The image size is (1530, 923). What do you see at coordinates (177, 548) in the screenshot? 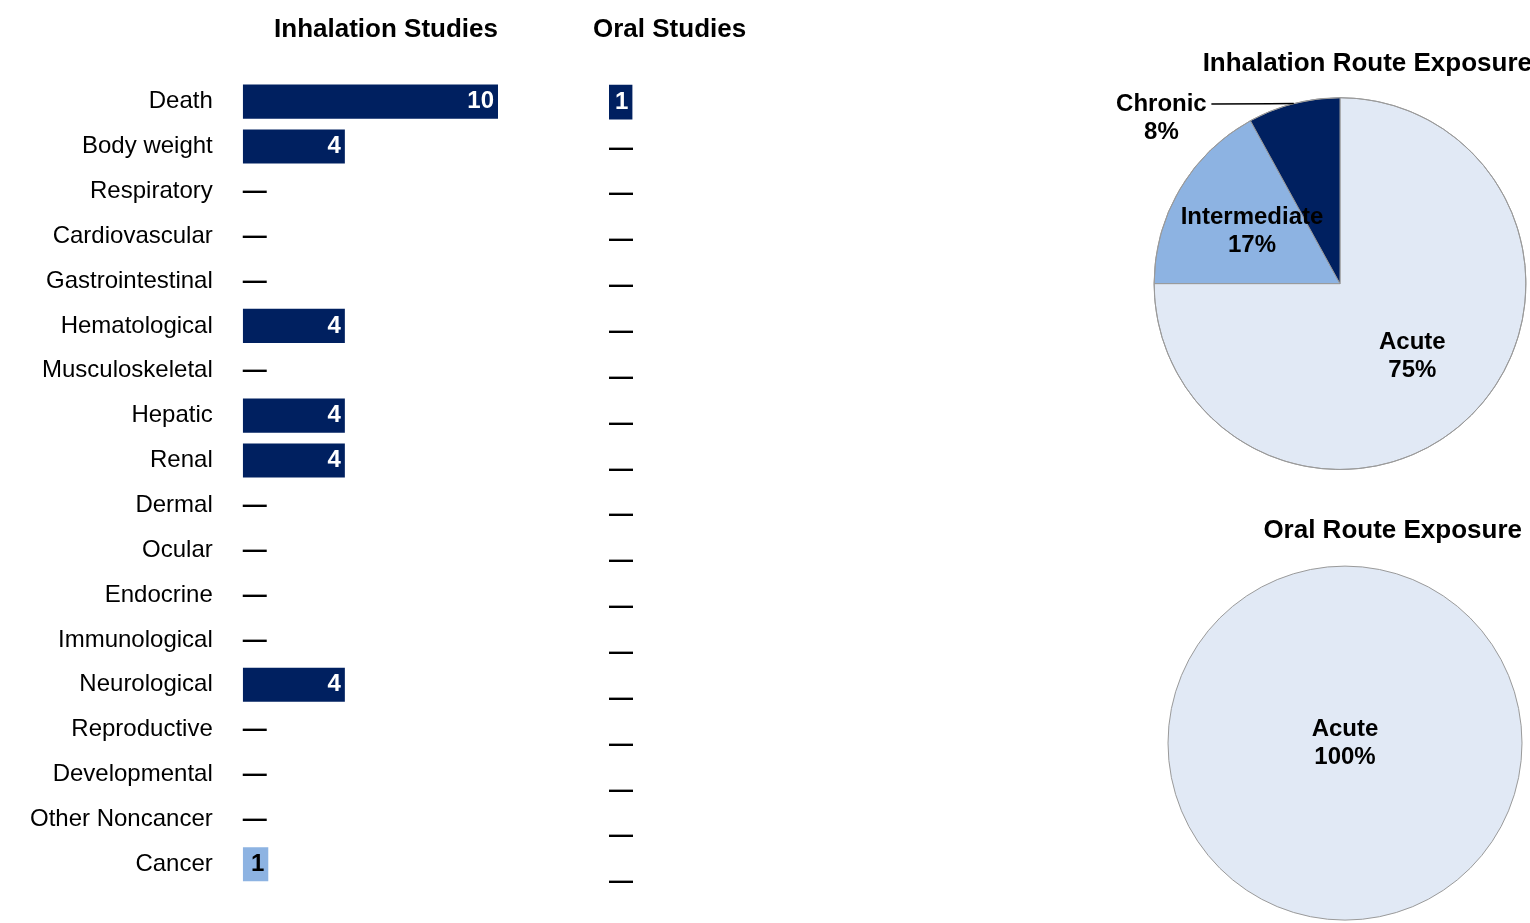
I see `y-tick-label: Ocular` at bounding box center [177, 548].